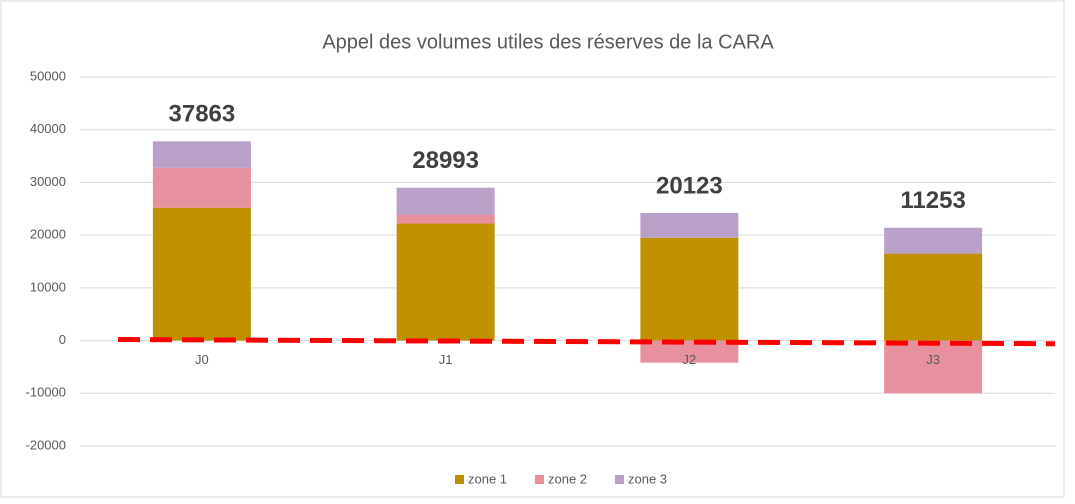 The width and height of the screenshot is (1075, 504). Describe the element at coordinates (202, 114) in the screenshot. I see `total-label: 37863` at that location.